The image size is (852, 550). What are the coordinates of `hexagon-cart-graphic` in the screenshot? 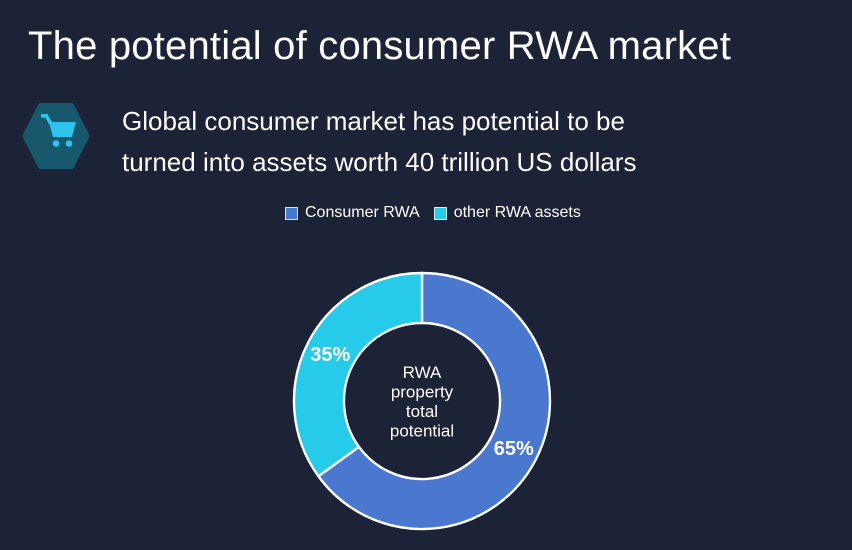 It's located at (56, 136).